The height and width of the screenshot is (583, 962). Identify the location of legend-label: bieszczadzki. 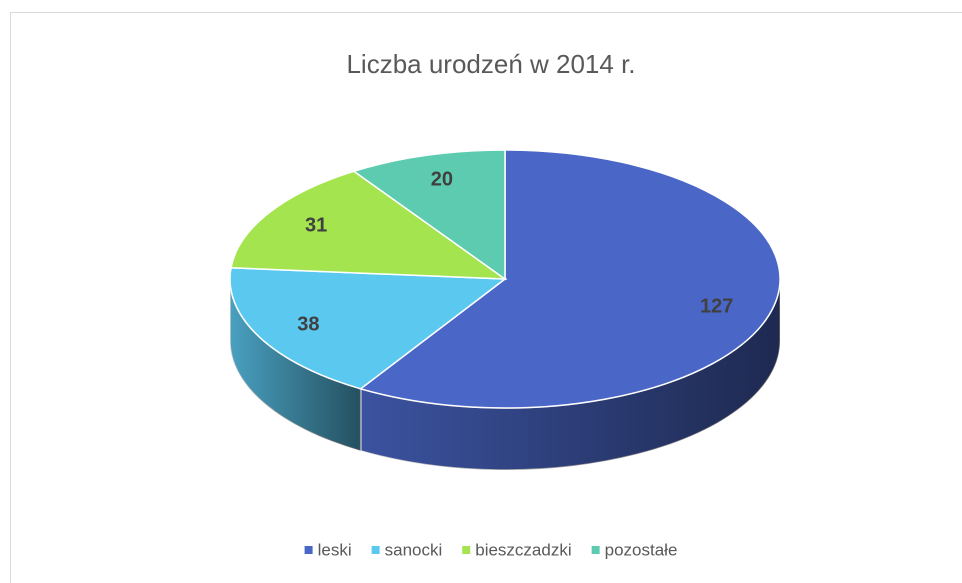
(523, 549).